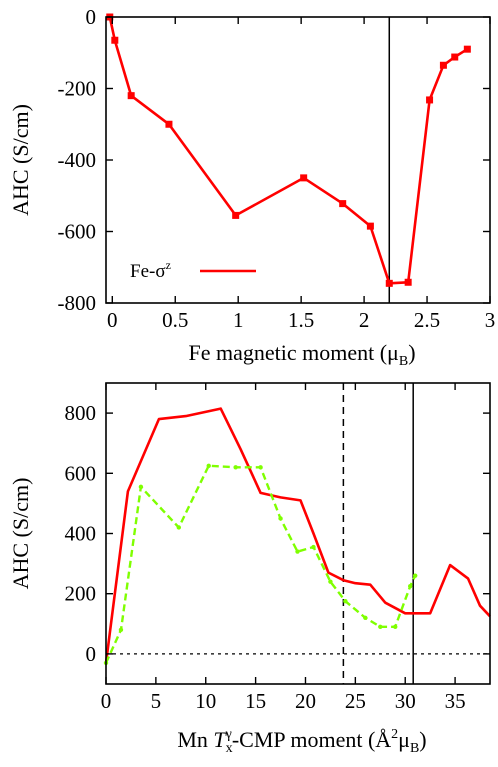  Describe the element at coordinates (411, 352) in the screenshot. I see `top-chart-x-axis-title-close: )` at that location.